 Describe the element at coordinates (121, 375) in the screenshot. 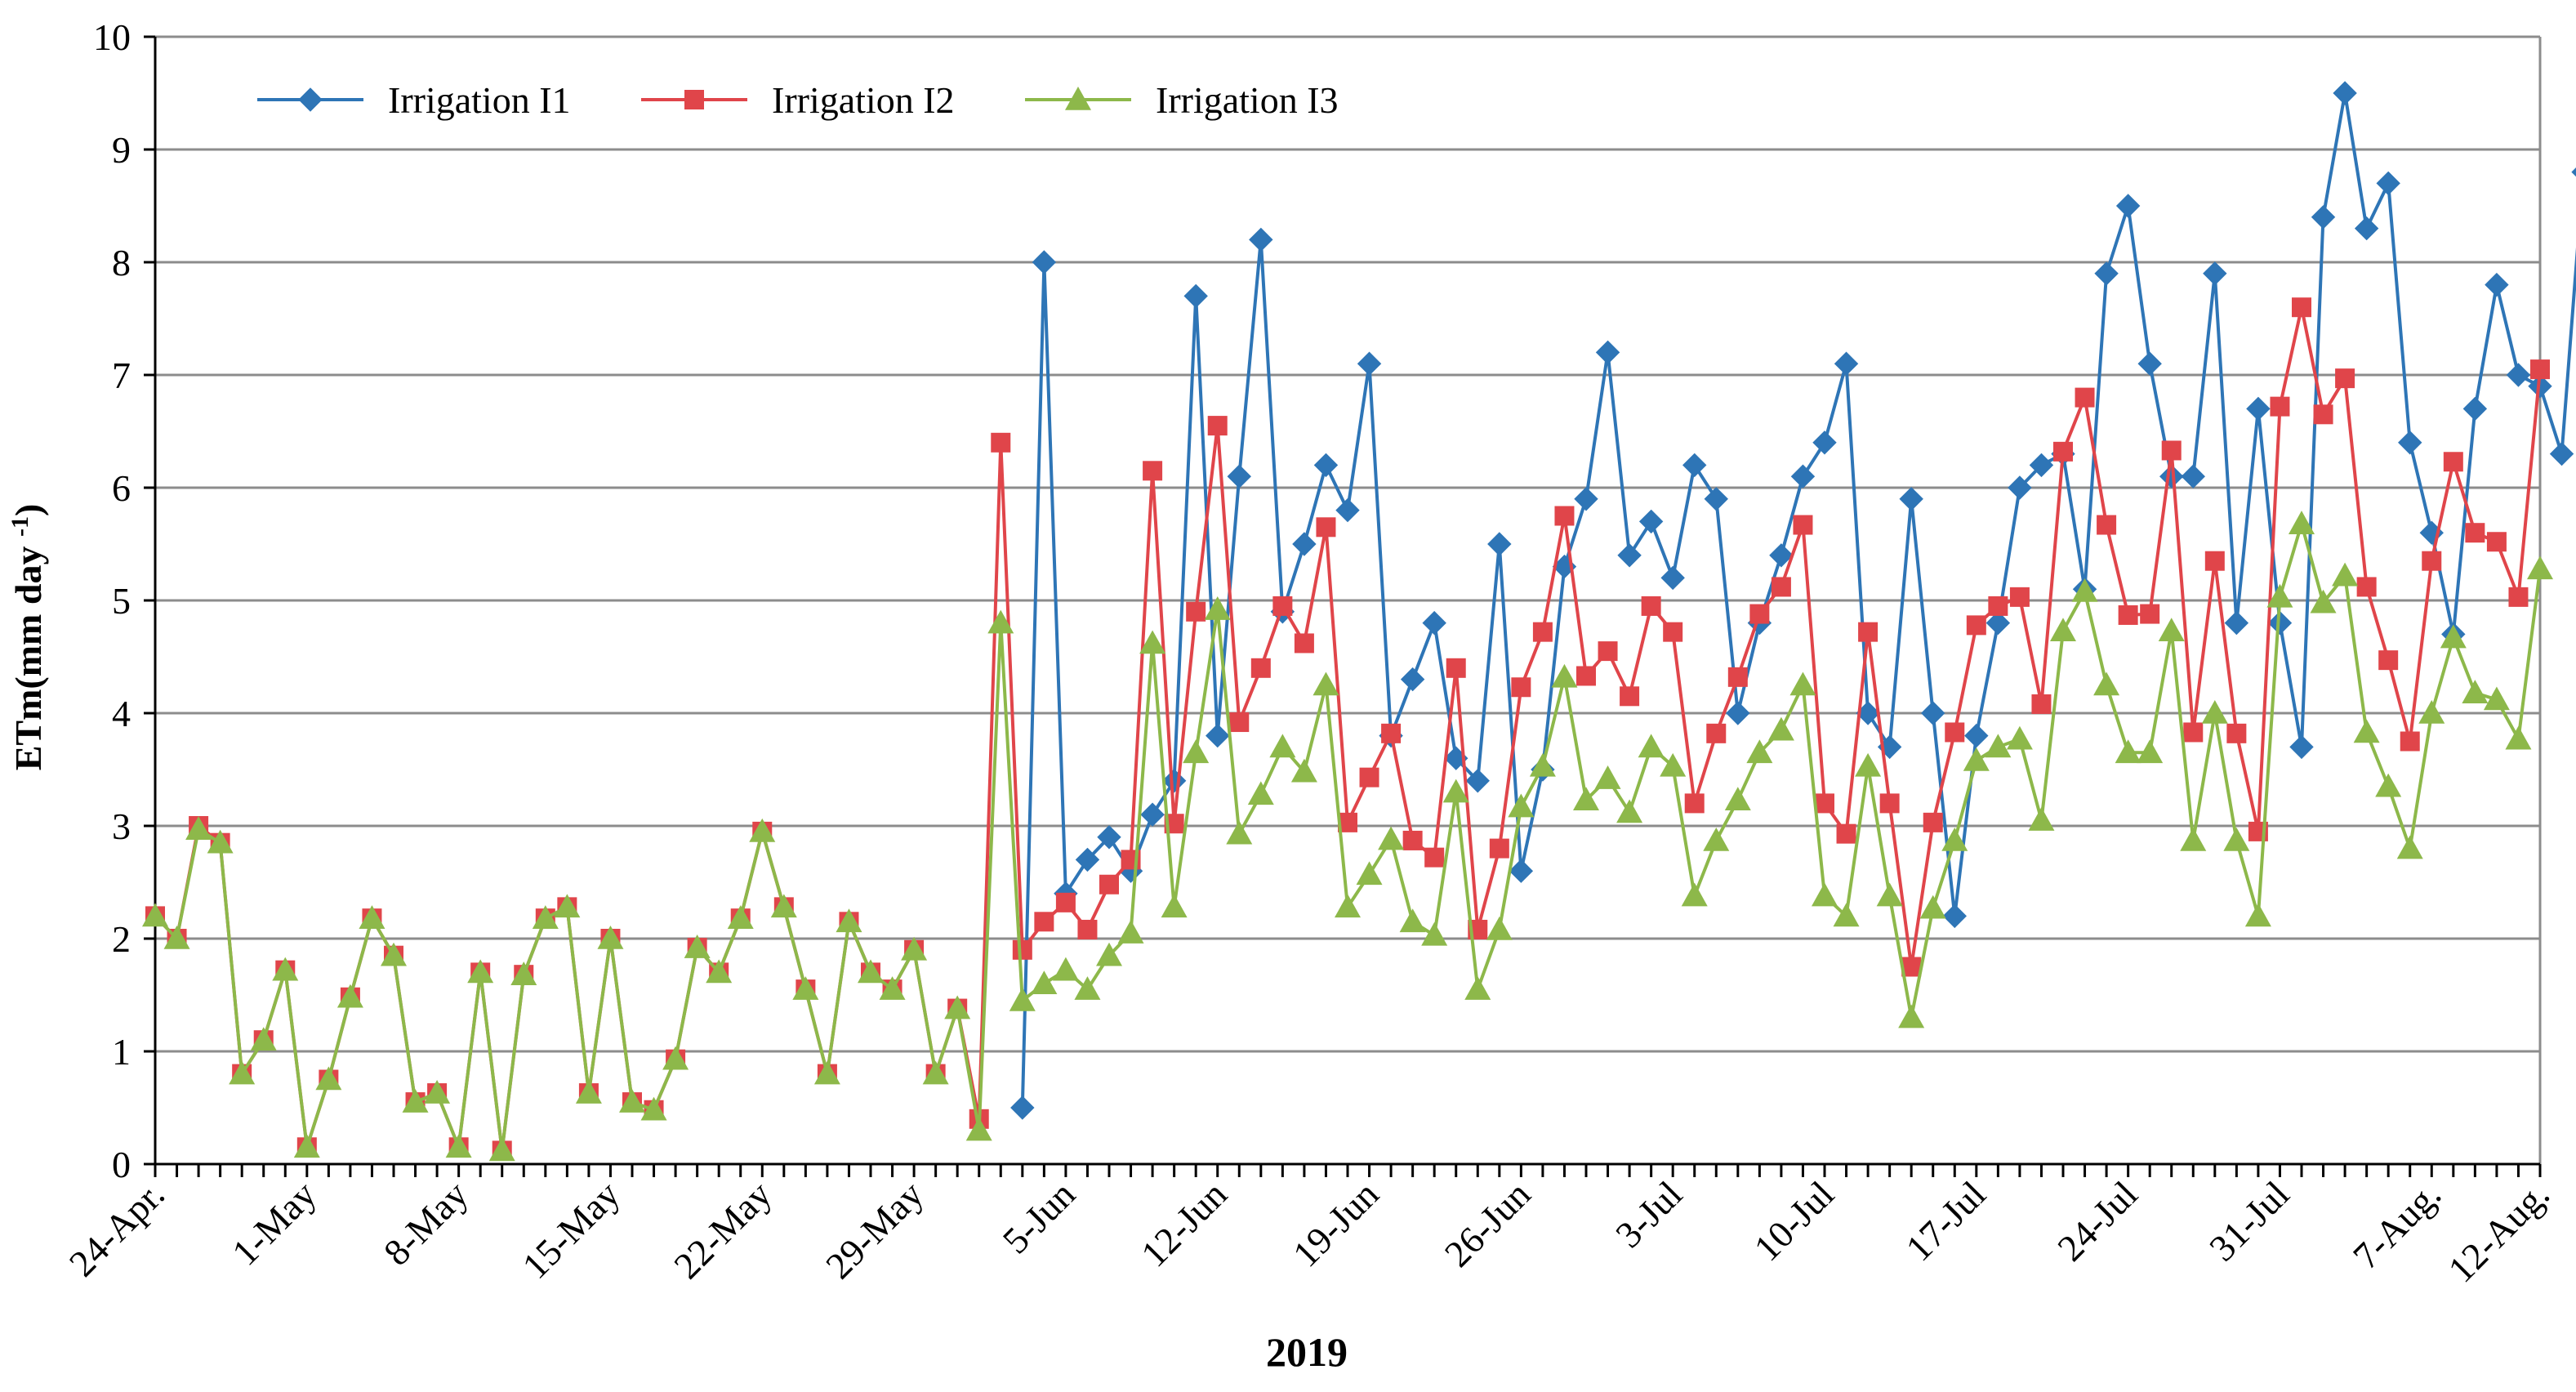

I see `y-tick-label: 7` at that location.